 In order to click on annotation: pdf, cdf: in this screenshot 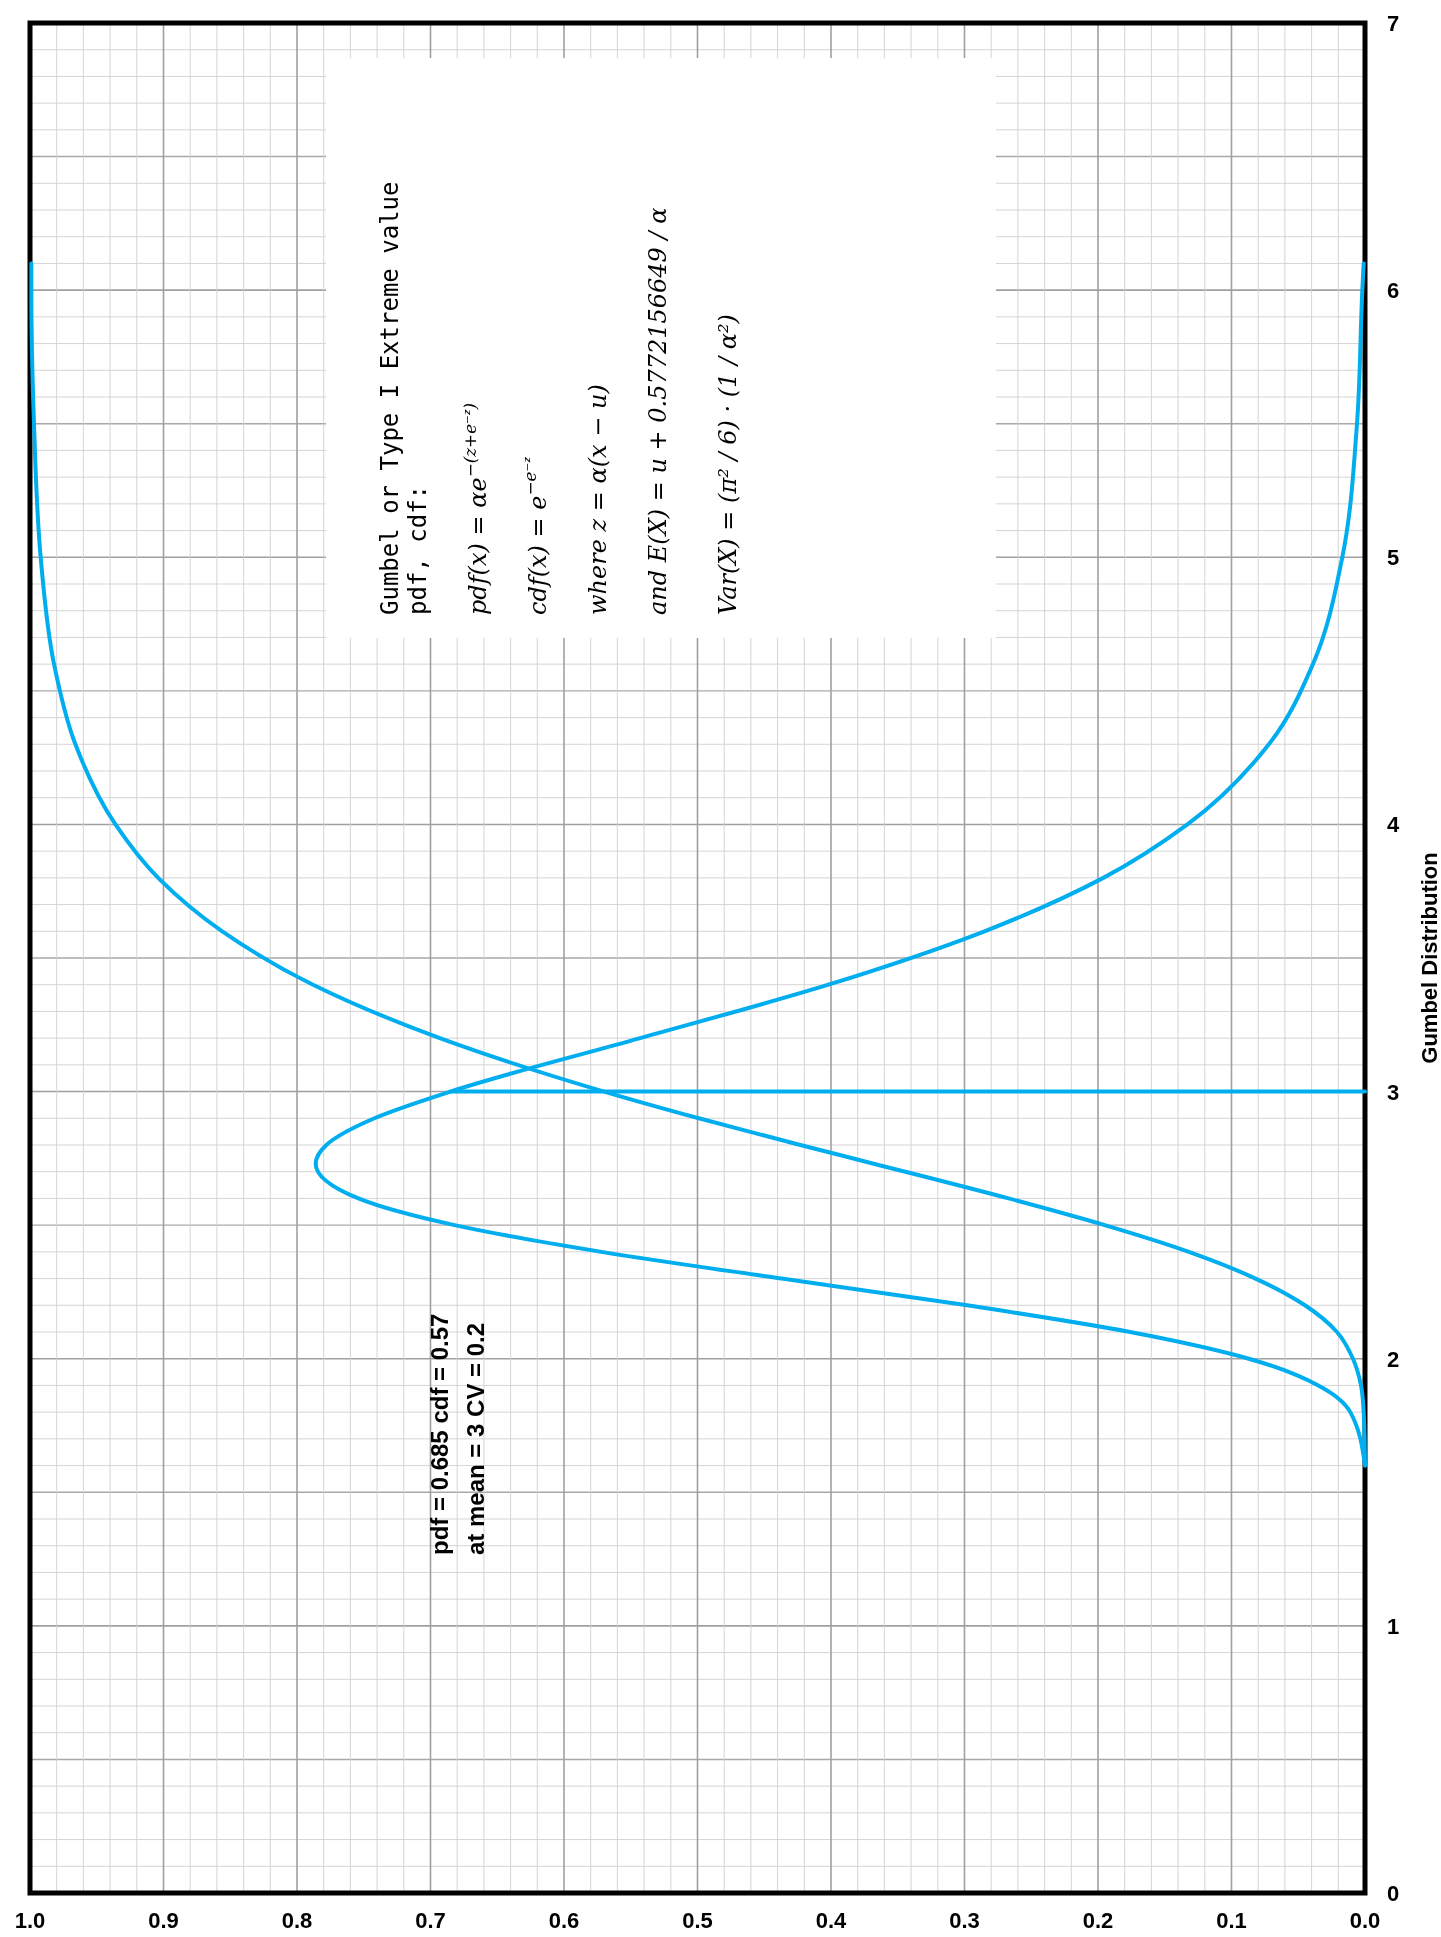, I will do `click(418, 549)`.